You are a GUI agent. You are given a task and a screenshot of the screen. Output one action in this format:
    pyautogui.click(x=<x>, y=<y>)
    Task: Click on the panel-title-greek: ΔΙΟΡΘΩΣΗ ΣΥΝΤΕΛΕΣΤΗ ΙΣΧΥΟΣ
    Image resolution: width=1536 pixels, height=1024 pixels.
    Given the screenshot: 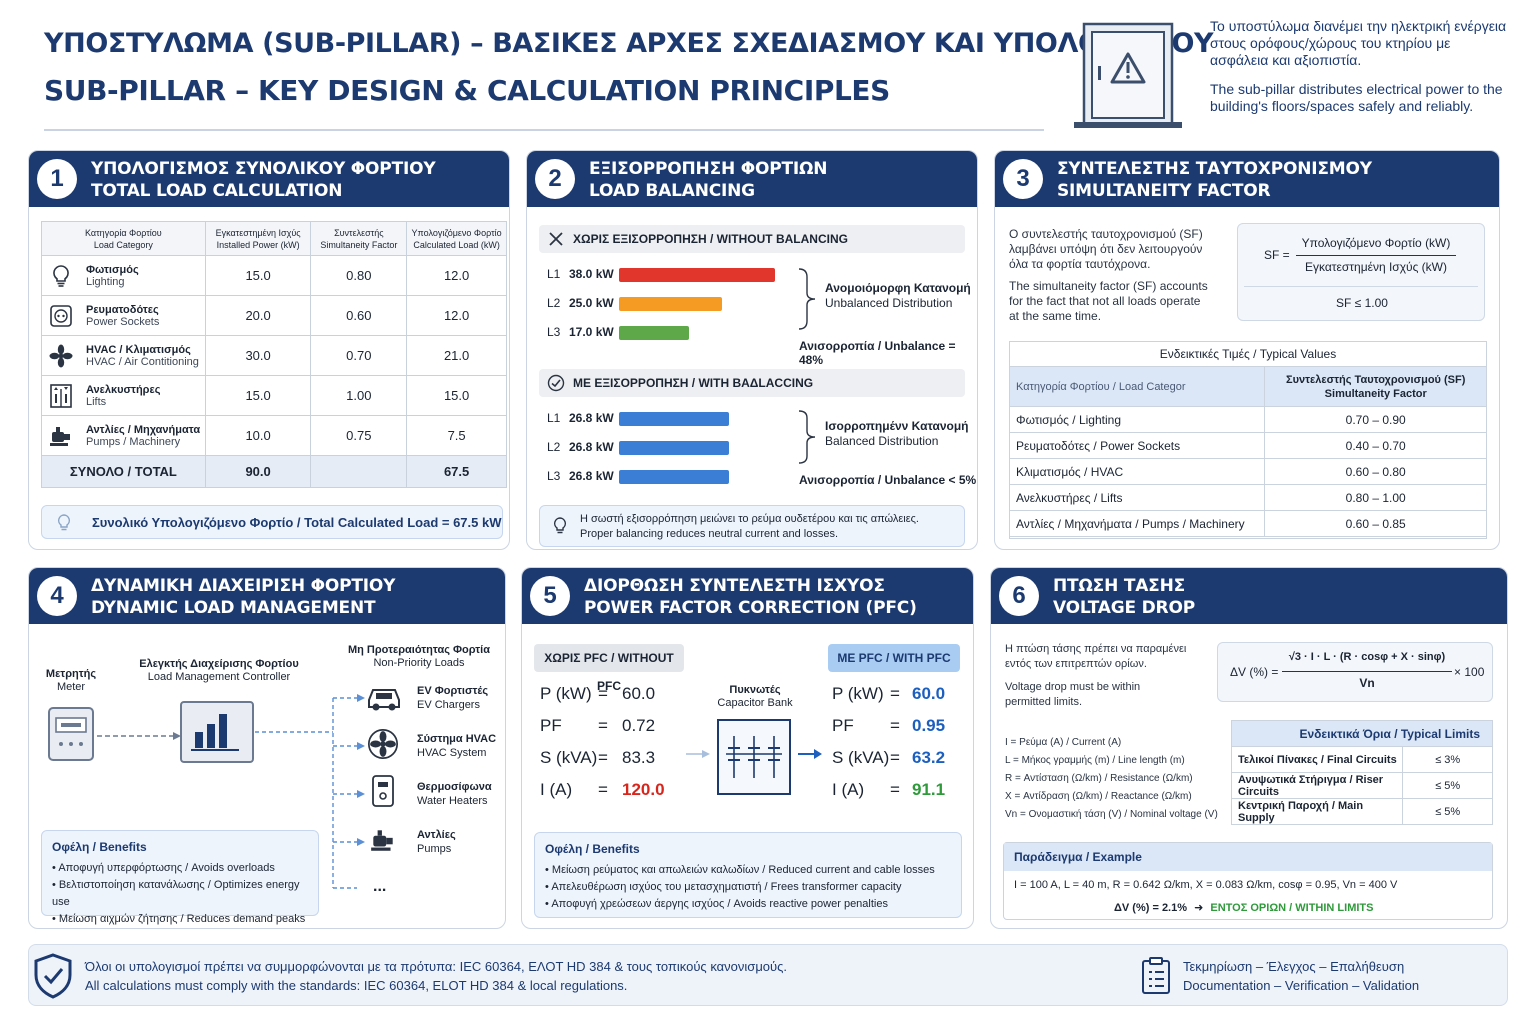 What is the action you would take?
    pyautogui.click(x=734, y=586)
    